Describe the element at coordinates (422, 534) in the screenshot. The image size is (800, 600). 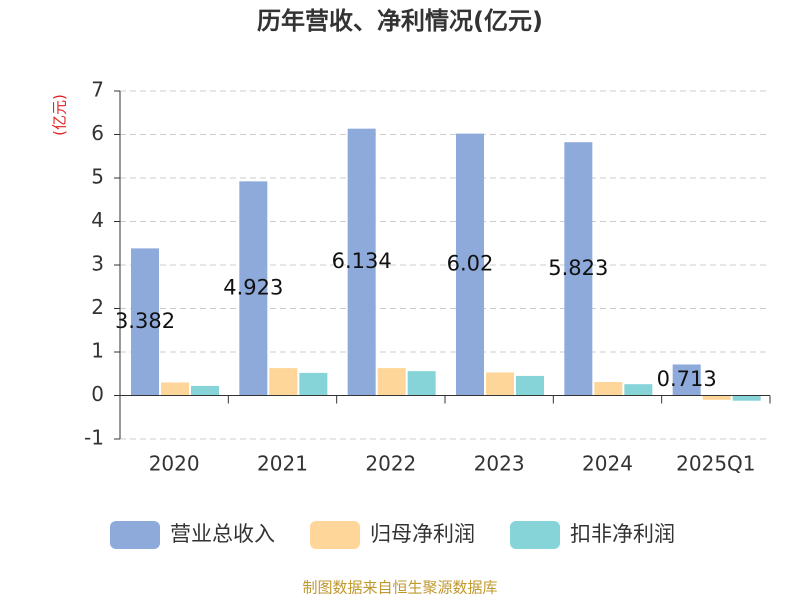
I see `legend-label: 归母净利润` at that location.